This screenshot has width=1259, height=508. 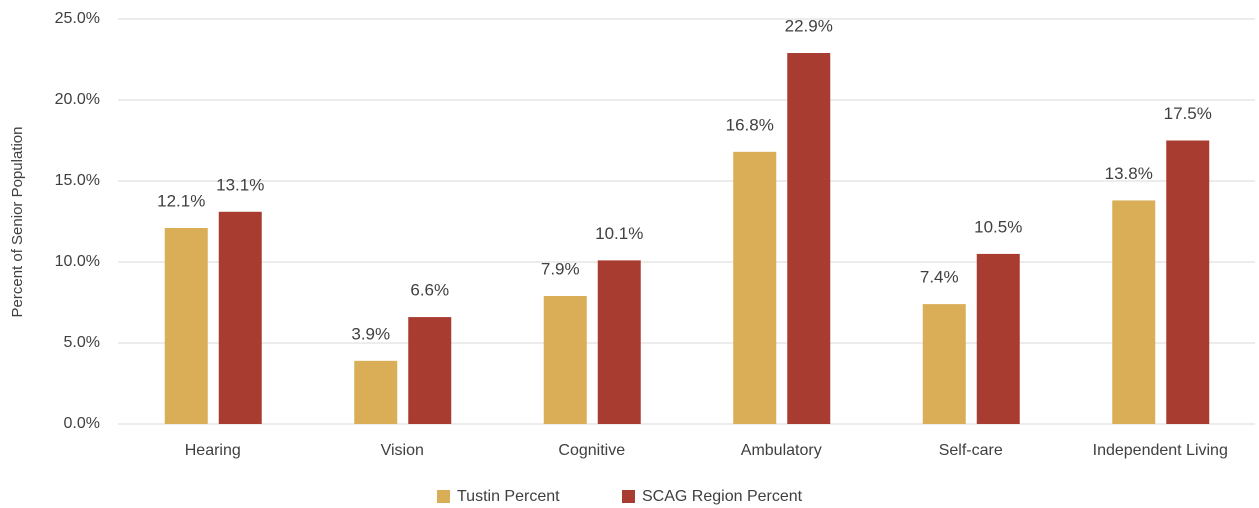 I want to click on value-label: 12.1%, so click(x=181, y=200).